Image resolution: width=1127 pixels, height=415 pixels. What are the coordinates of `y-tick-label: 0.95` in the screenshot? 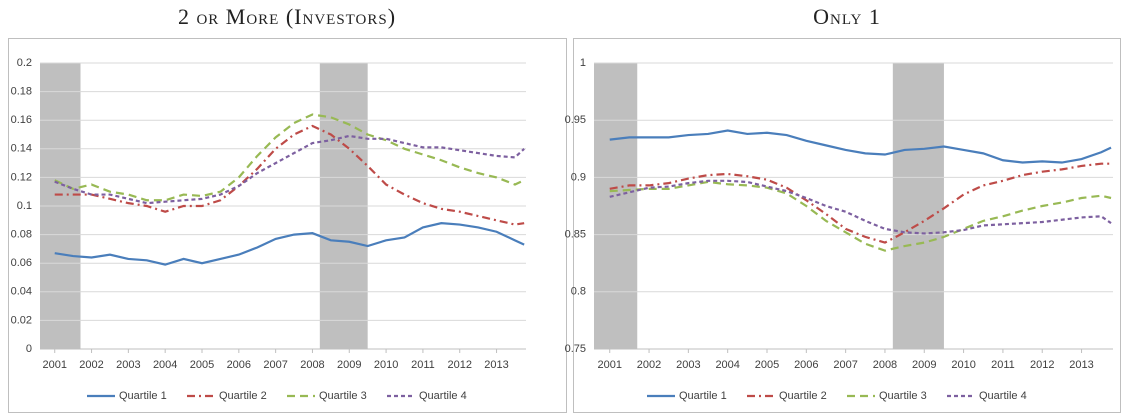 It's located at (575, 120).